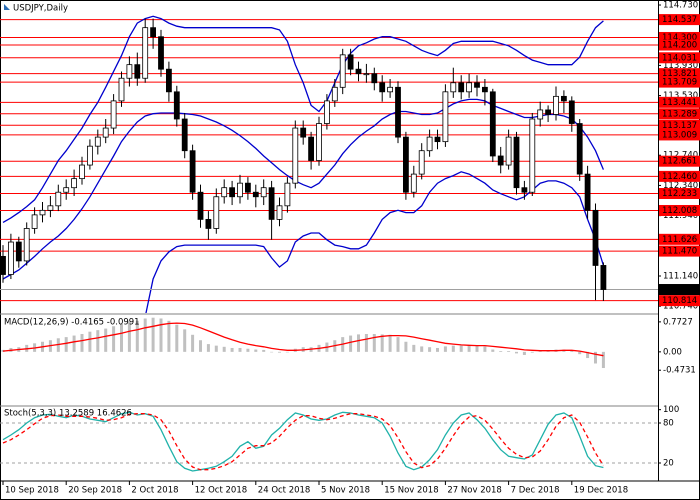 The height and width of the screenshot is (500, 700). What do you see at coordinates (32, 491) in the screenshot?
I see `x-tick-label: 10 Sep 2018` at bounding box center [32, 491].